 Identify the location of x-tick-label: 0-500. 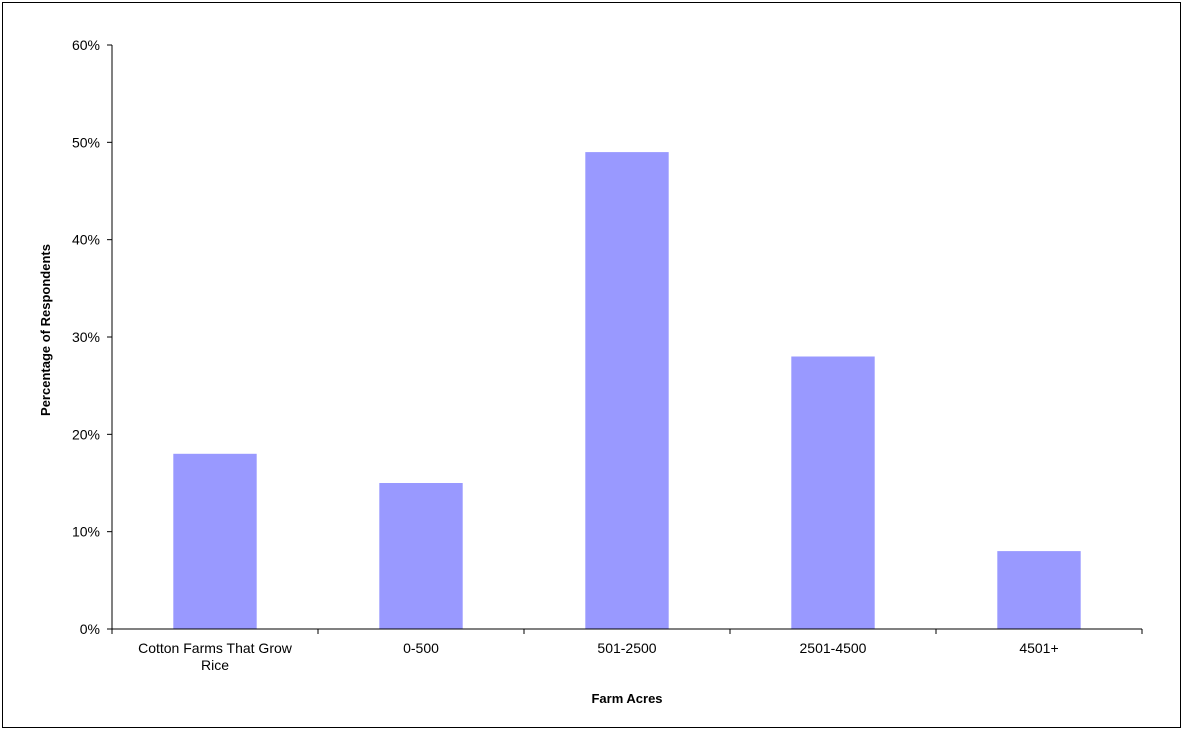
(421, 648).